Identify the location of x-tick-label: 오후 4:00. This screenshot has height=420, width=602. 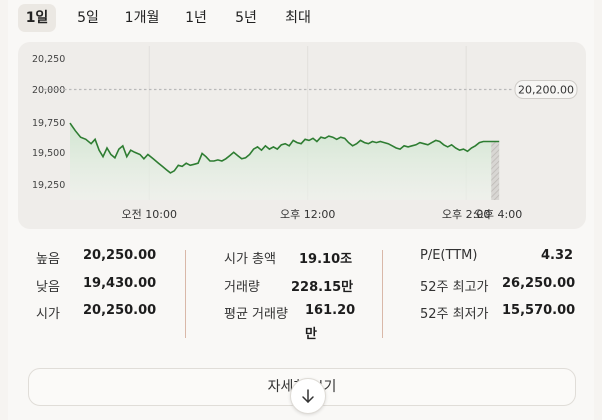
(498, 214).